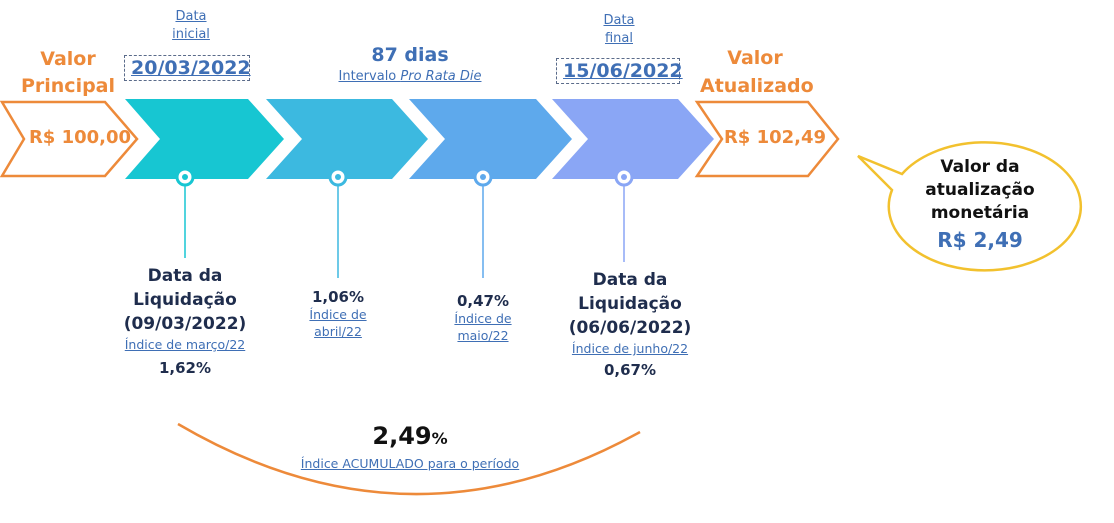 This screenshot has width=1114, height=523. What do you see at coordinates (338, 297) in the screenshot?
I see `milestone-2-value: 1,06%` at bounding box center [338, 297].